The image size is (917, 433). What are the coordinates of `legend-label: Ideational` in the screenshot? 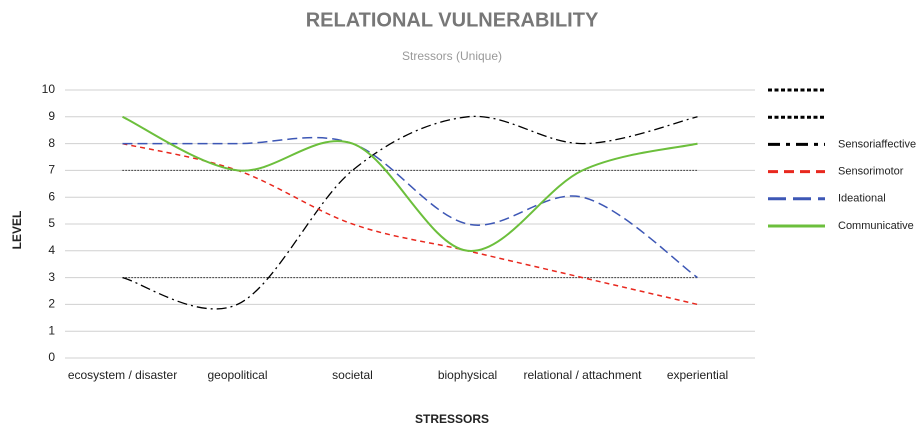 It's located at (862, 199).